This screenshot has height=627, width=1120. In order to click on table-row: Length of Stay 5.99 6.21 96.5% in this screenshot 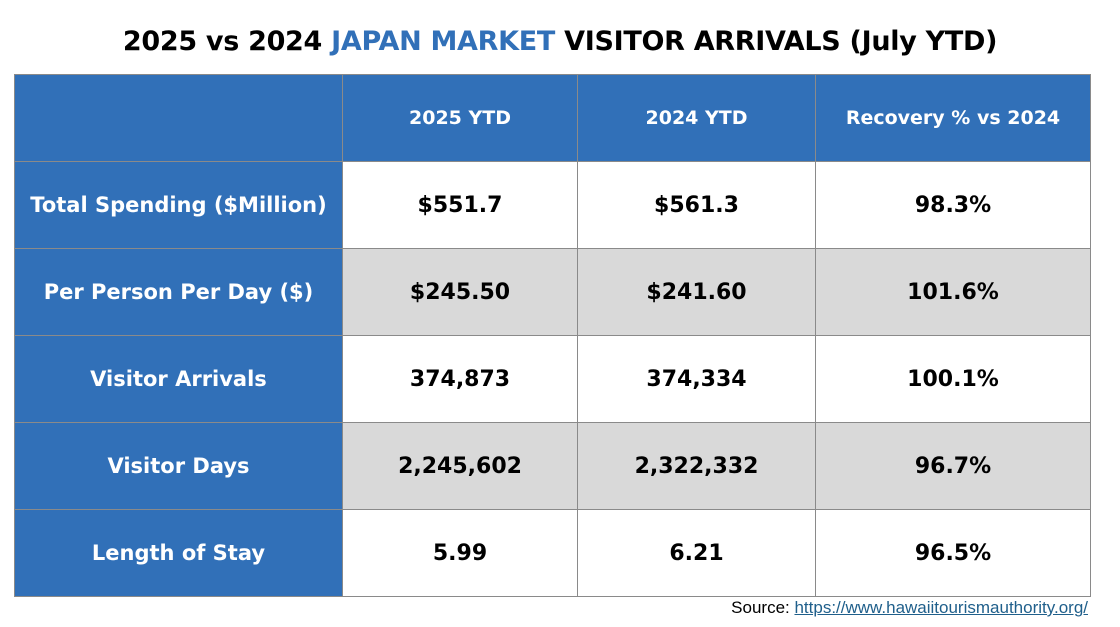, I will do `click(552, 553)`.